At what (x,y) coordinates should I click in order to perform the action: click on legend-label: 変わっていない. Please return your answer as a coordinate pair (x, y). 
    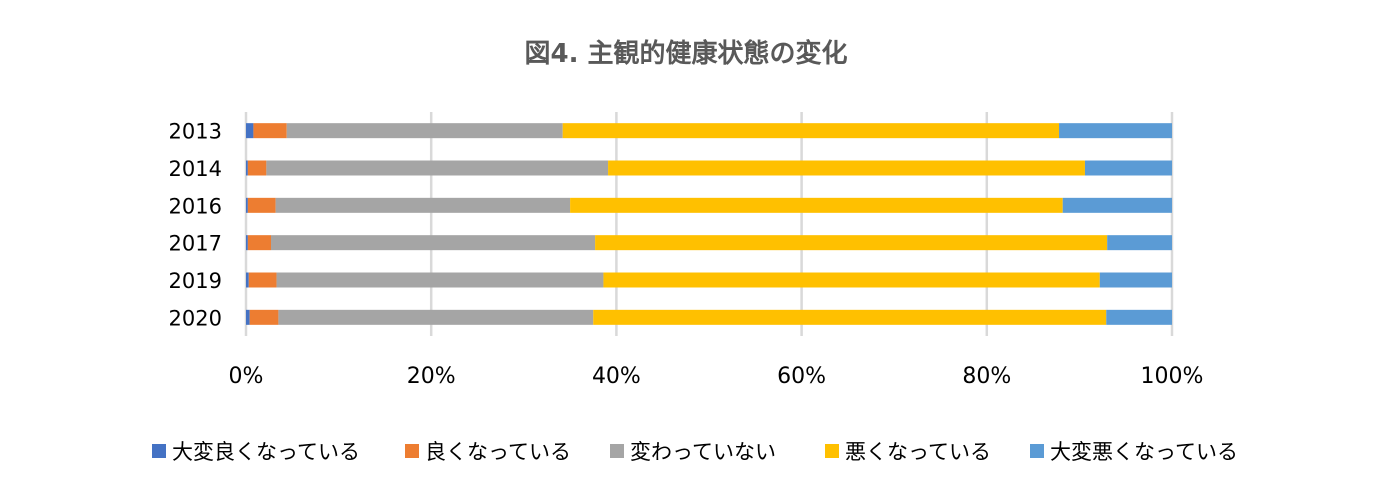
    Looking at the image, I should click on (703, 452).